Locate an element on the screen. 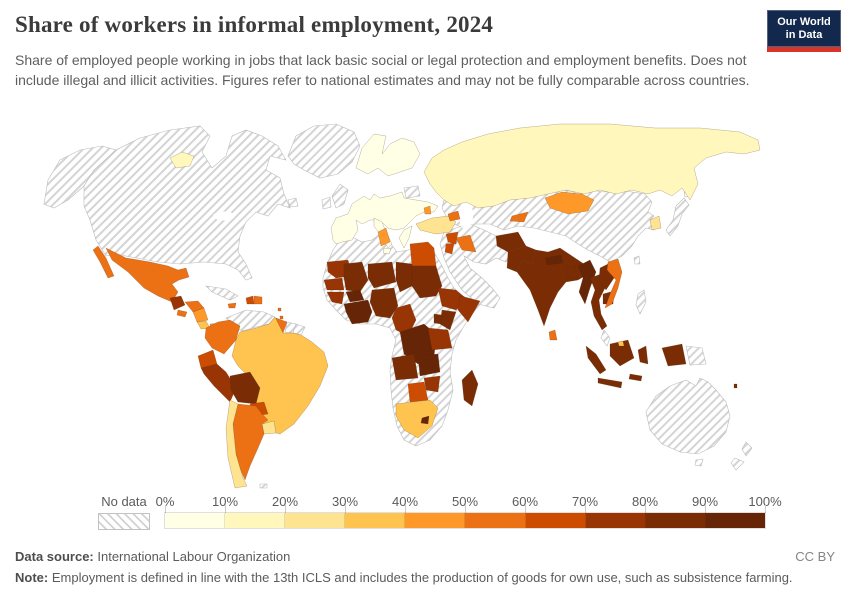  country-south-africa is located at coordinates (417, 419).